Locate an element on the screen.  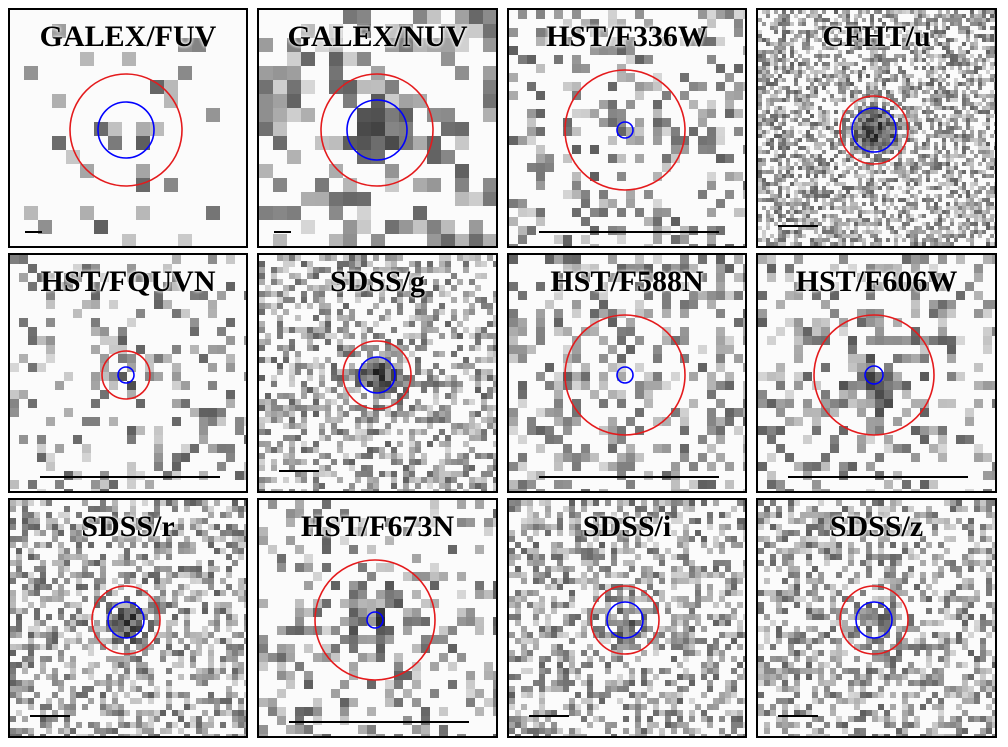
filter-label: HST/F336W is located at coordinates (627, 36).